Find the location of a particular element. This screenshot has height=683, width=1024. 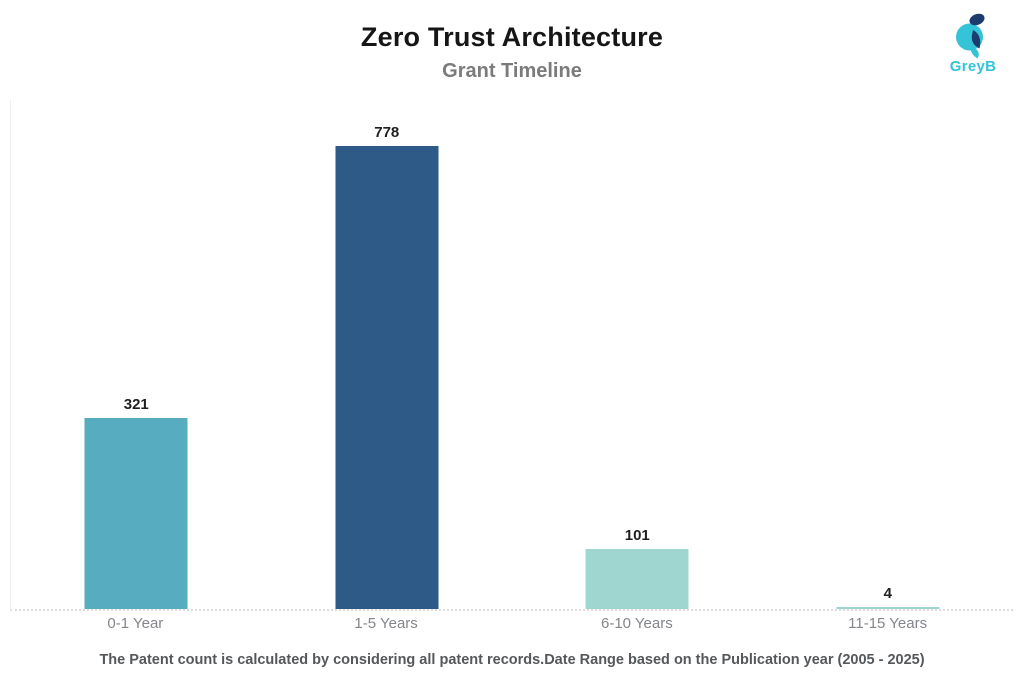

bar-value-label-6-10-years: 101 is located at coordinates (637, 535).